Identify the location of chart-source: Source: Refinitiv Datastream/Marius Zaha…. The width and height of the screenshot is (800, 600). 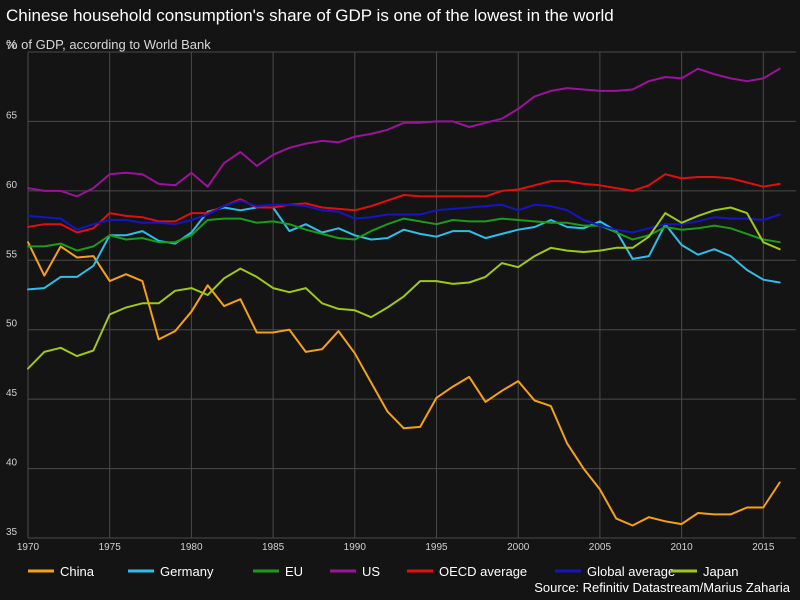
(662, 587).